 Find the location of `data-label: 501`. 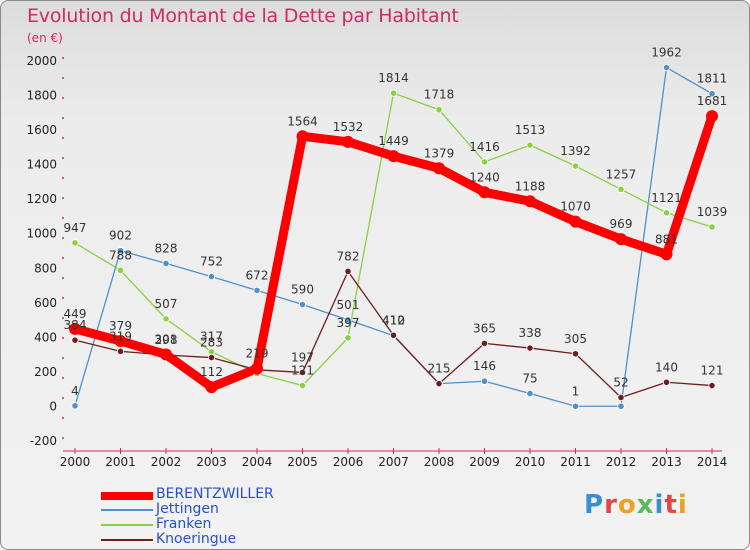

data-label: 501 is located at coordinates (348, 305).